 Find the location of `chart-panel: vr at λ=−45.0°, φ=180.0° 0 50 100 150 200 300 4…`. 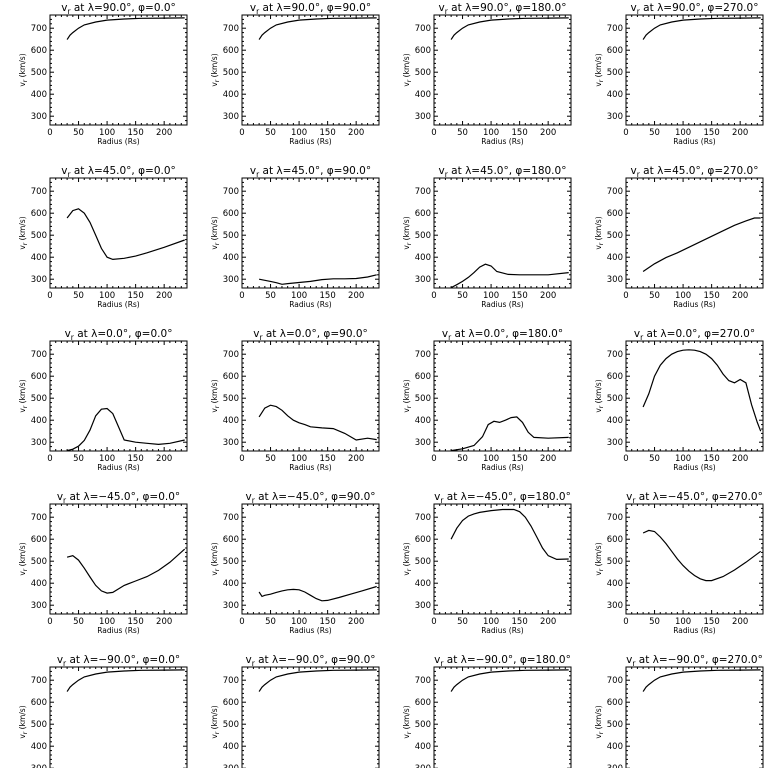

chart-panel: vr at λ=−45.0°, φ=180.0° 0 50 100 150 200 300 4… is located at coordinates (487, 563).